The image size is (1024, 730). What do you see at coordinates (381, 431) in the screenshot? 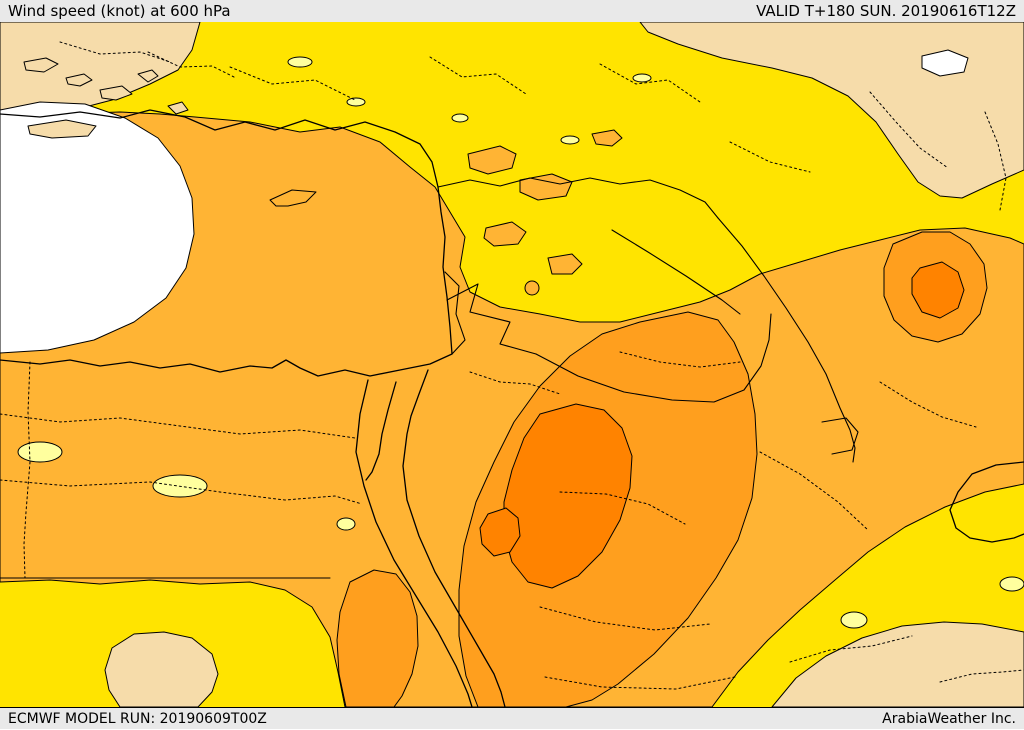
I see `gulf-of-suez-coast` at bounding box center [381, 431].